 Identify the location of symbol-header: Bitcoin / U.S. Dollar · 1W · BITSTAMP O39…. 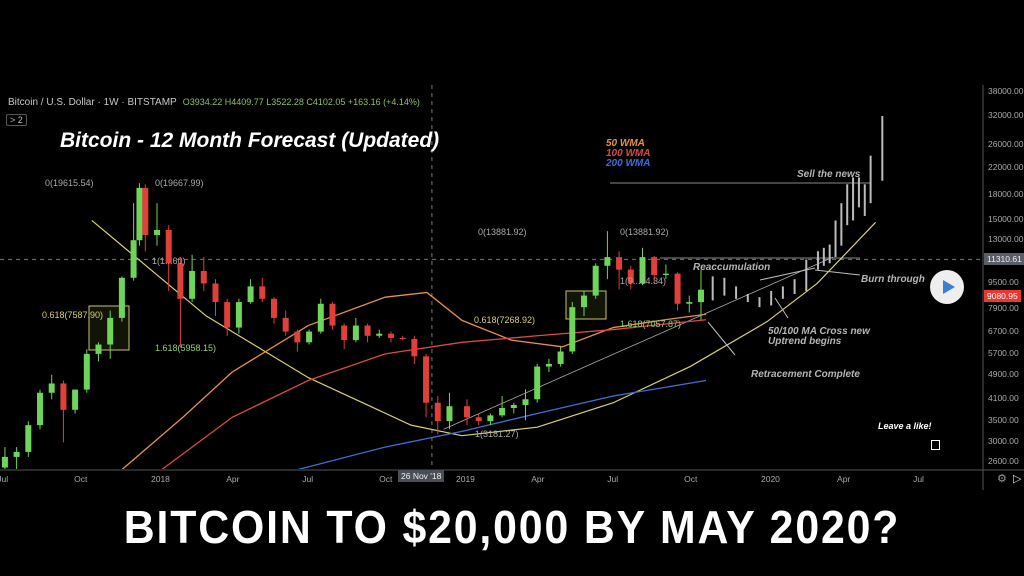
(214, 102).